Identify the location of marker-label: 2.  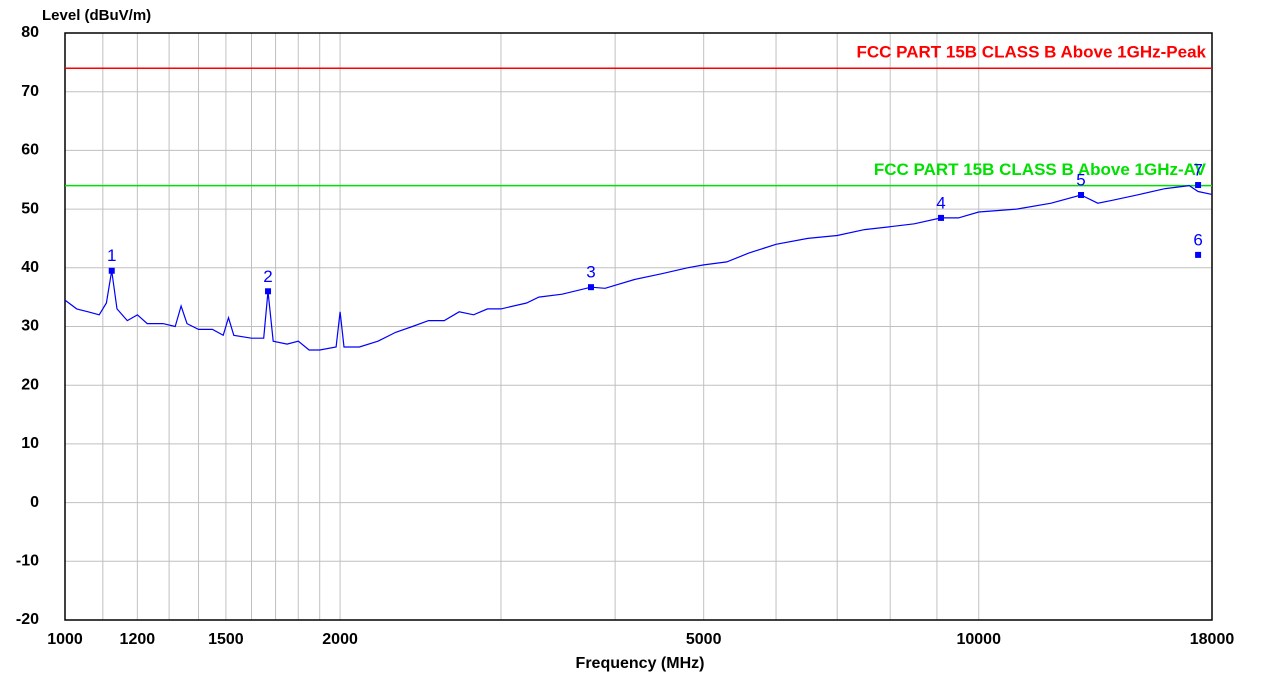
(267, 276).